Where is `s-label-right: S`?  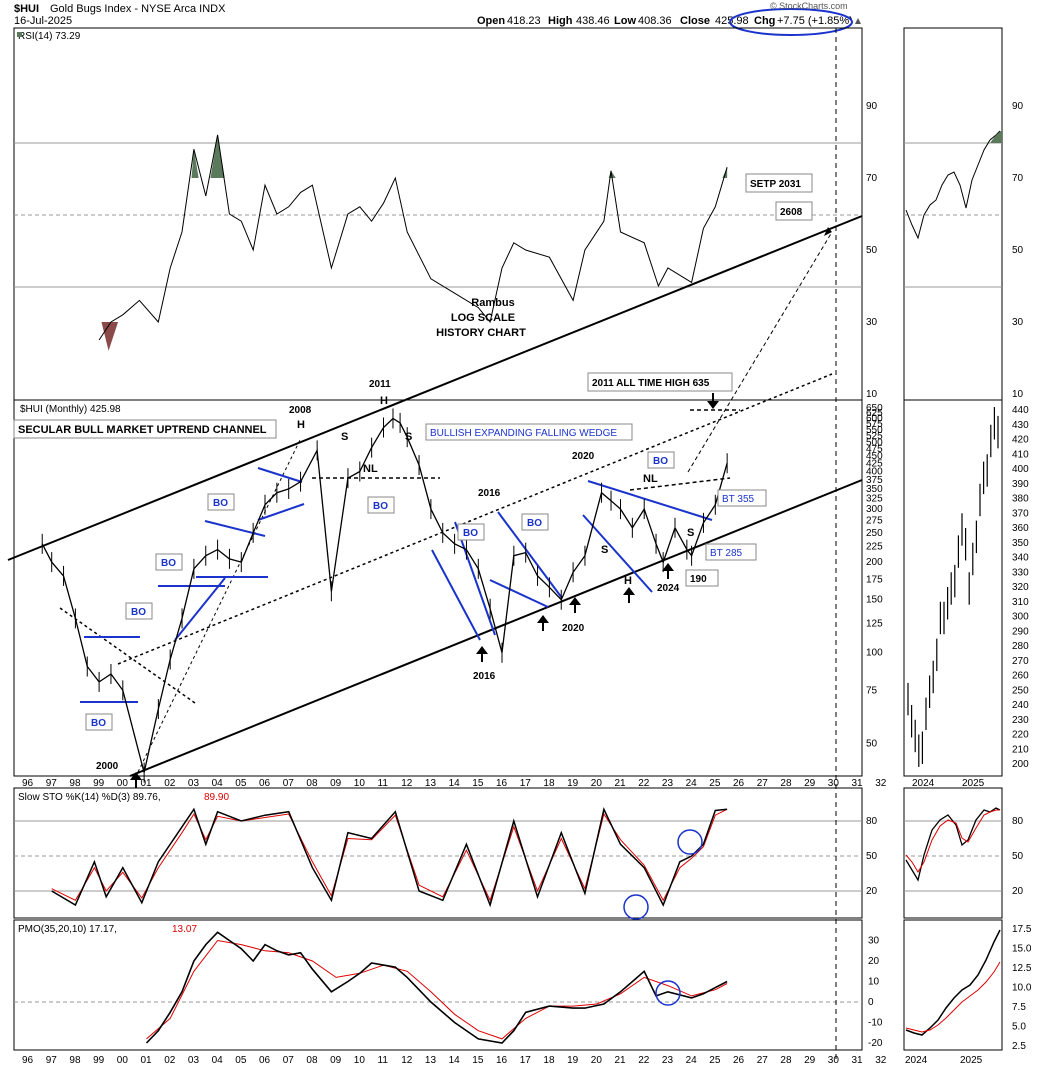
s-label-right: S is located at coordinates (408, 437).